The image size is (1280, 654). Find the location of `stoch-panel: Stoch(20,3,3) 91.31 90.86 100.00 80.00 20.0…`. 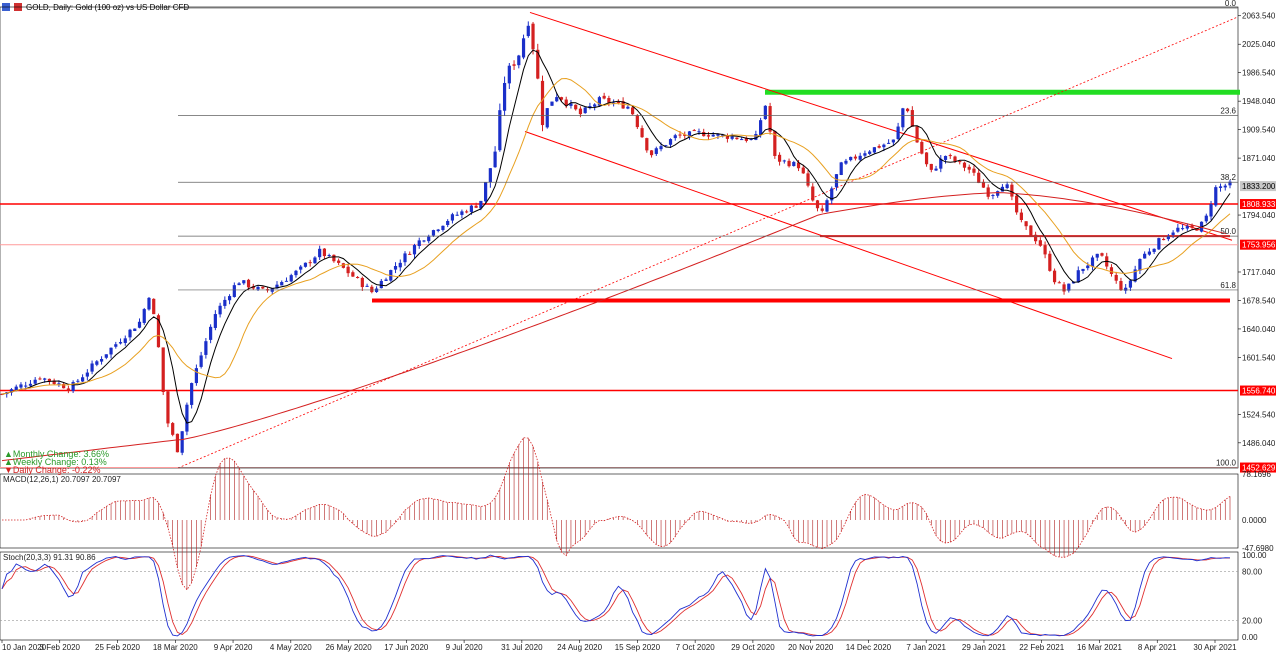

stoch-panel: Stoch(20,3,3) 91.31 90.86 100.00 80.00 20.0… is located at coordinates (633, 596).